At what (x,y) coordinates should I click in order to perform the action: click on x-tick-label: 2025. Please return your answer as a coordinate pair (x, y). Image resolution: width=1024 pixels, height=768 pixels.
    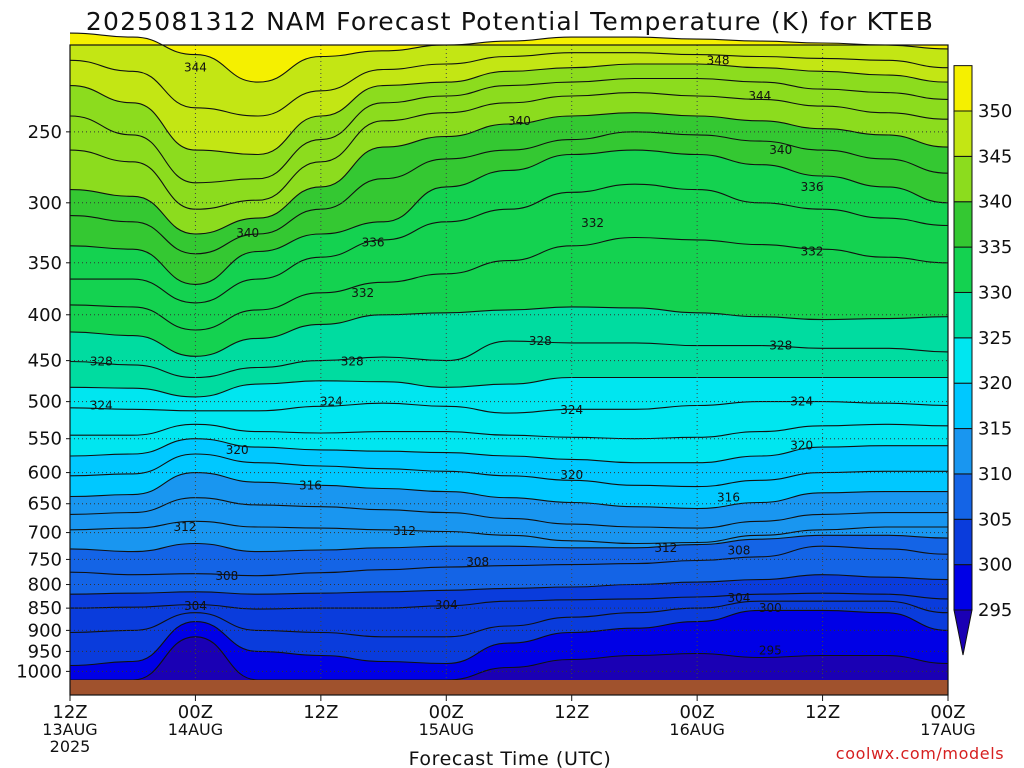
    Looking at the image, I should click on (70, 746).